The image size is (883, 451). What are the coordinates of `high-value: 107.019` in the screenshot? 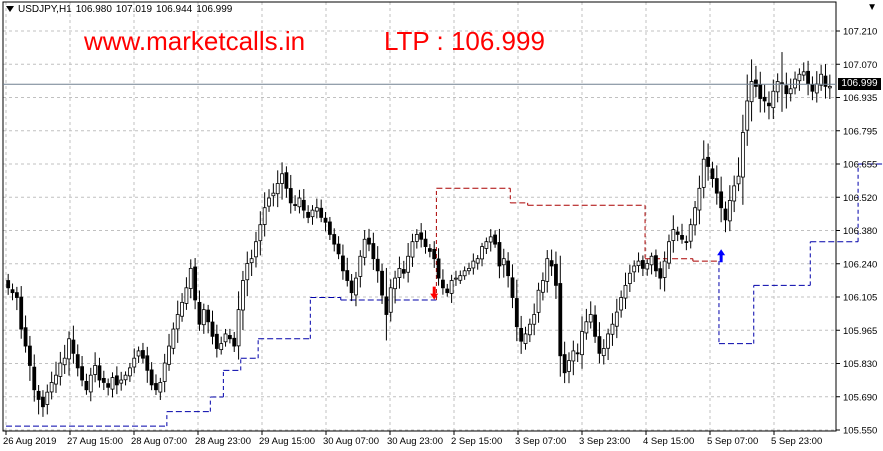 It's located at (134, 9).